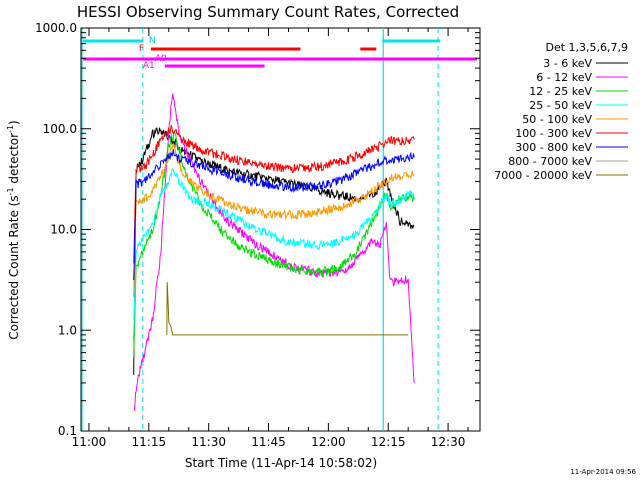 This screenshot has height=484, width=640. I want to click on legend-title: Det 1,3,5,6,7,9, so click(586, 47).